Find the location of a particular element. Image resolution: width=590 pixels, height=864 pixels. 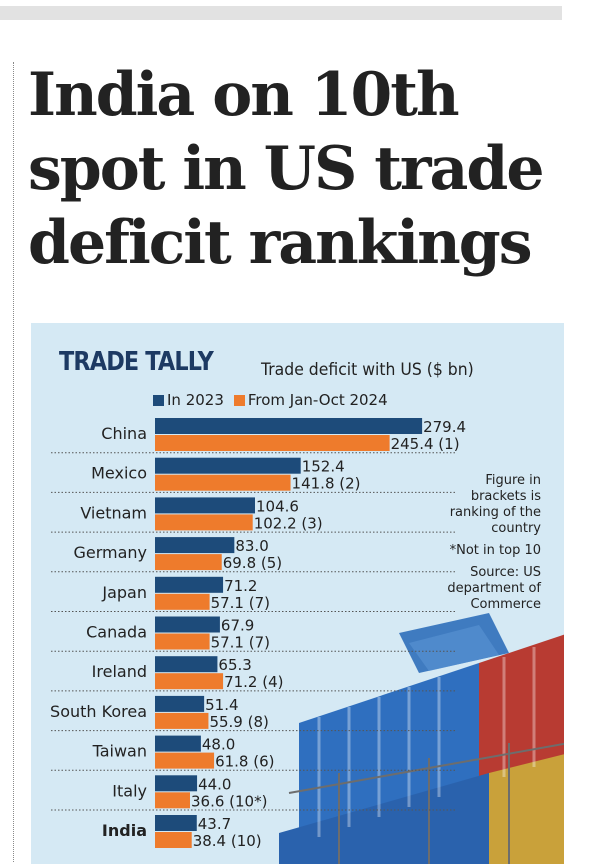

shipping-containers-illustration is located at coordinates (421, 738).